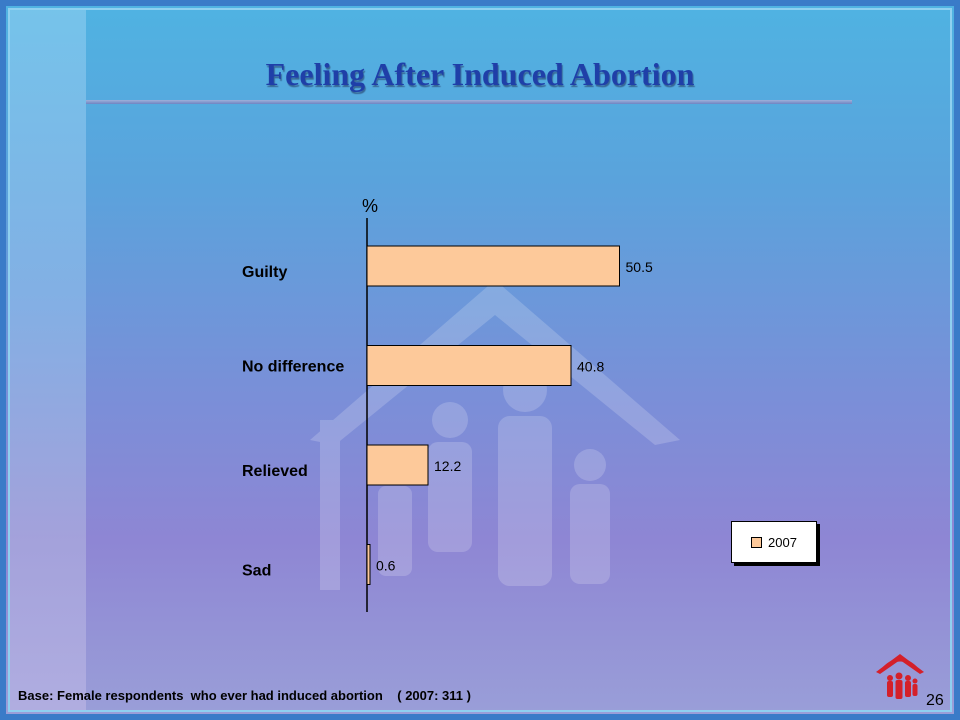 This screenshot has height=720, width=960. What do you see at coordinates (900, 676) in the screenshot?
I see `family-house-logo-icon` at bounding box center [900, 676].